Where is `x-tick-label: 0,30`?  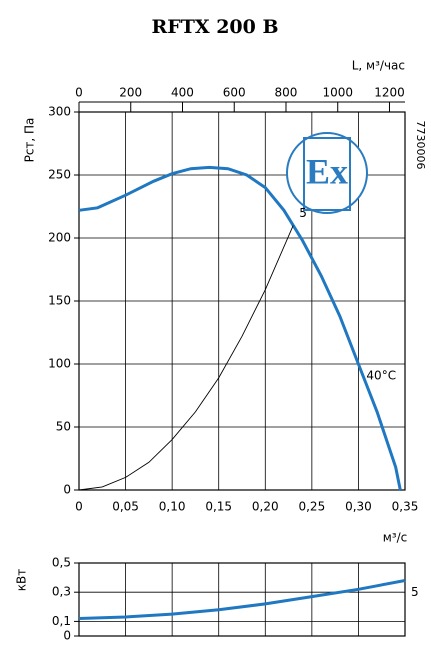
x-tick-label: 0,30 is located at coordinates (358, 507).